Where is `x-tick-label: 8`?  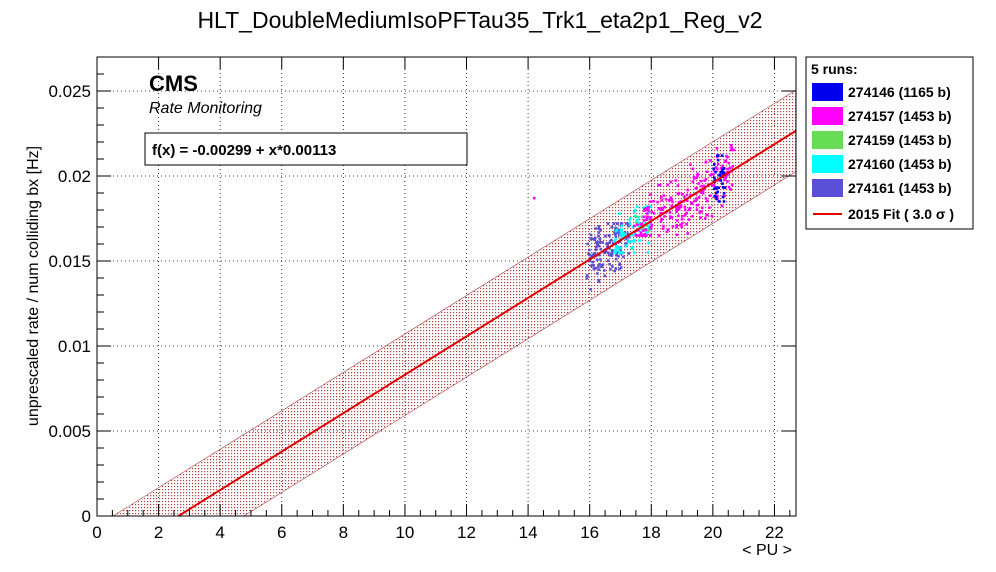 x-tick-label: 8 is located at coordinates (343, 532).